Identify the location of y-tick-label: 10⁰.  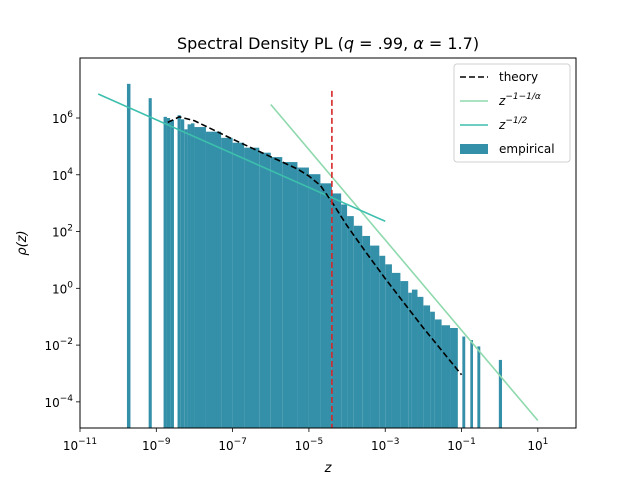
(62, 288).